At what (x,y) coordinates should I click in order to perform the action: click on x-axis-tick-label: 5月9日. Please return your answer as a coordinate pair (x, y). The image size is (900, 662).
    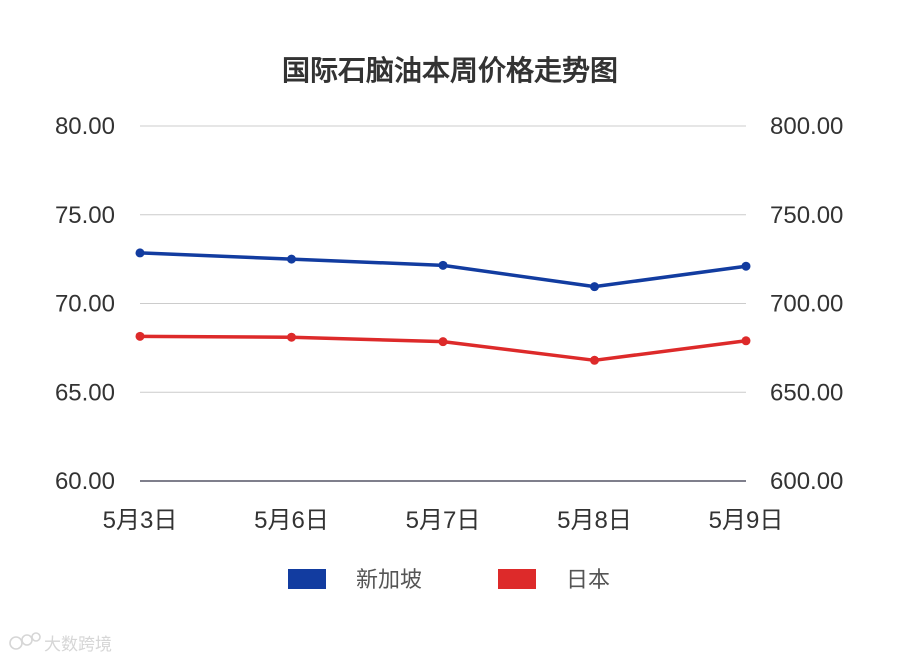
    Looking at the image, I should click on (746, 520).